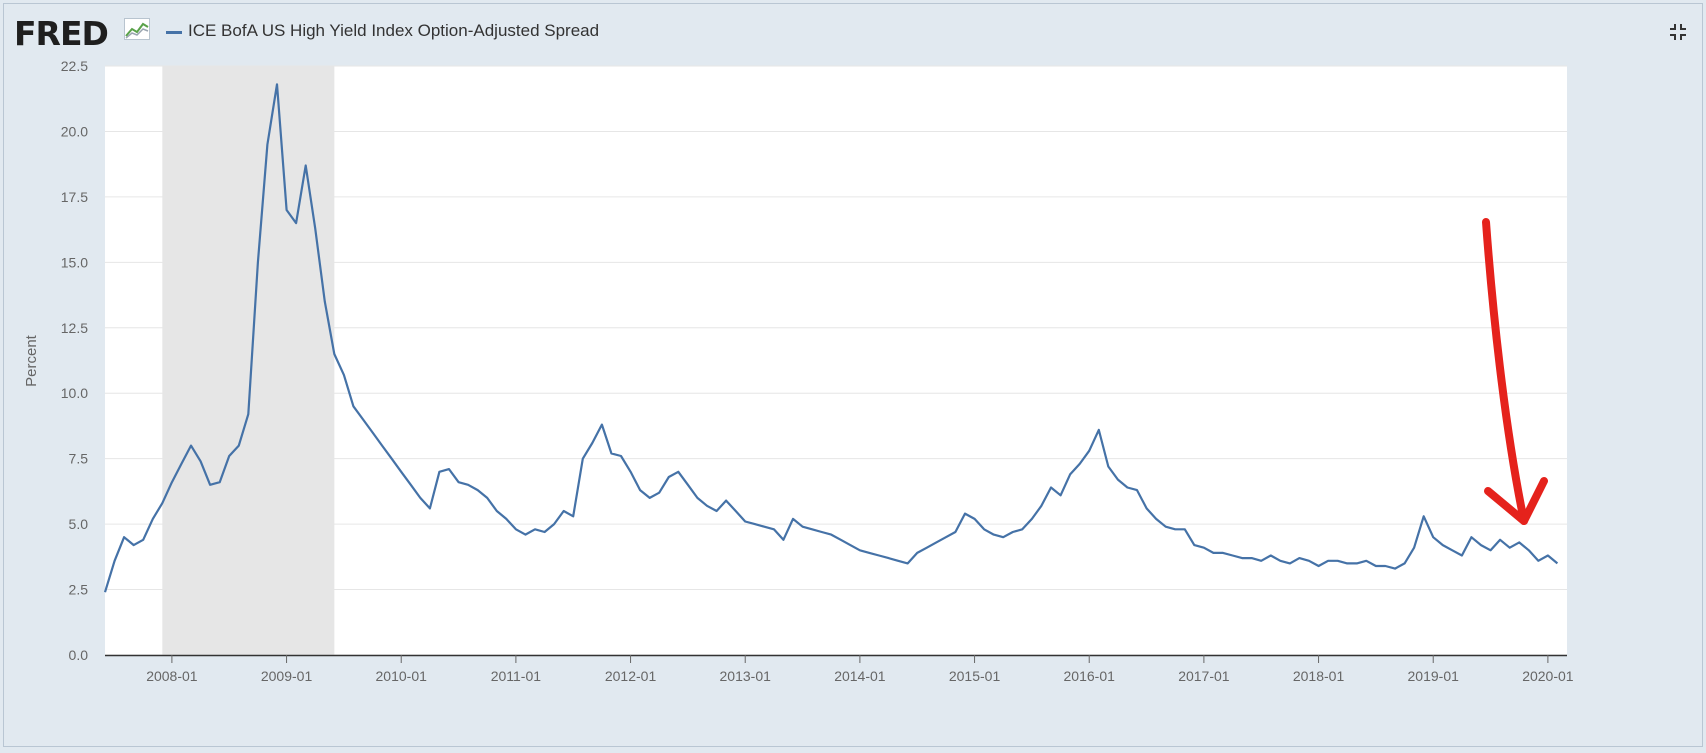  Describe the element at coordinates (74, 262) in the screenshot. I see `y-tick-label: 15.0` at that location.